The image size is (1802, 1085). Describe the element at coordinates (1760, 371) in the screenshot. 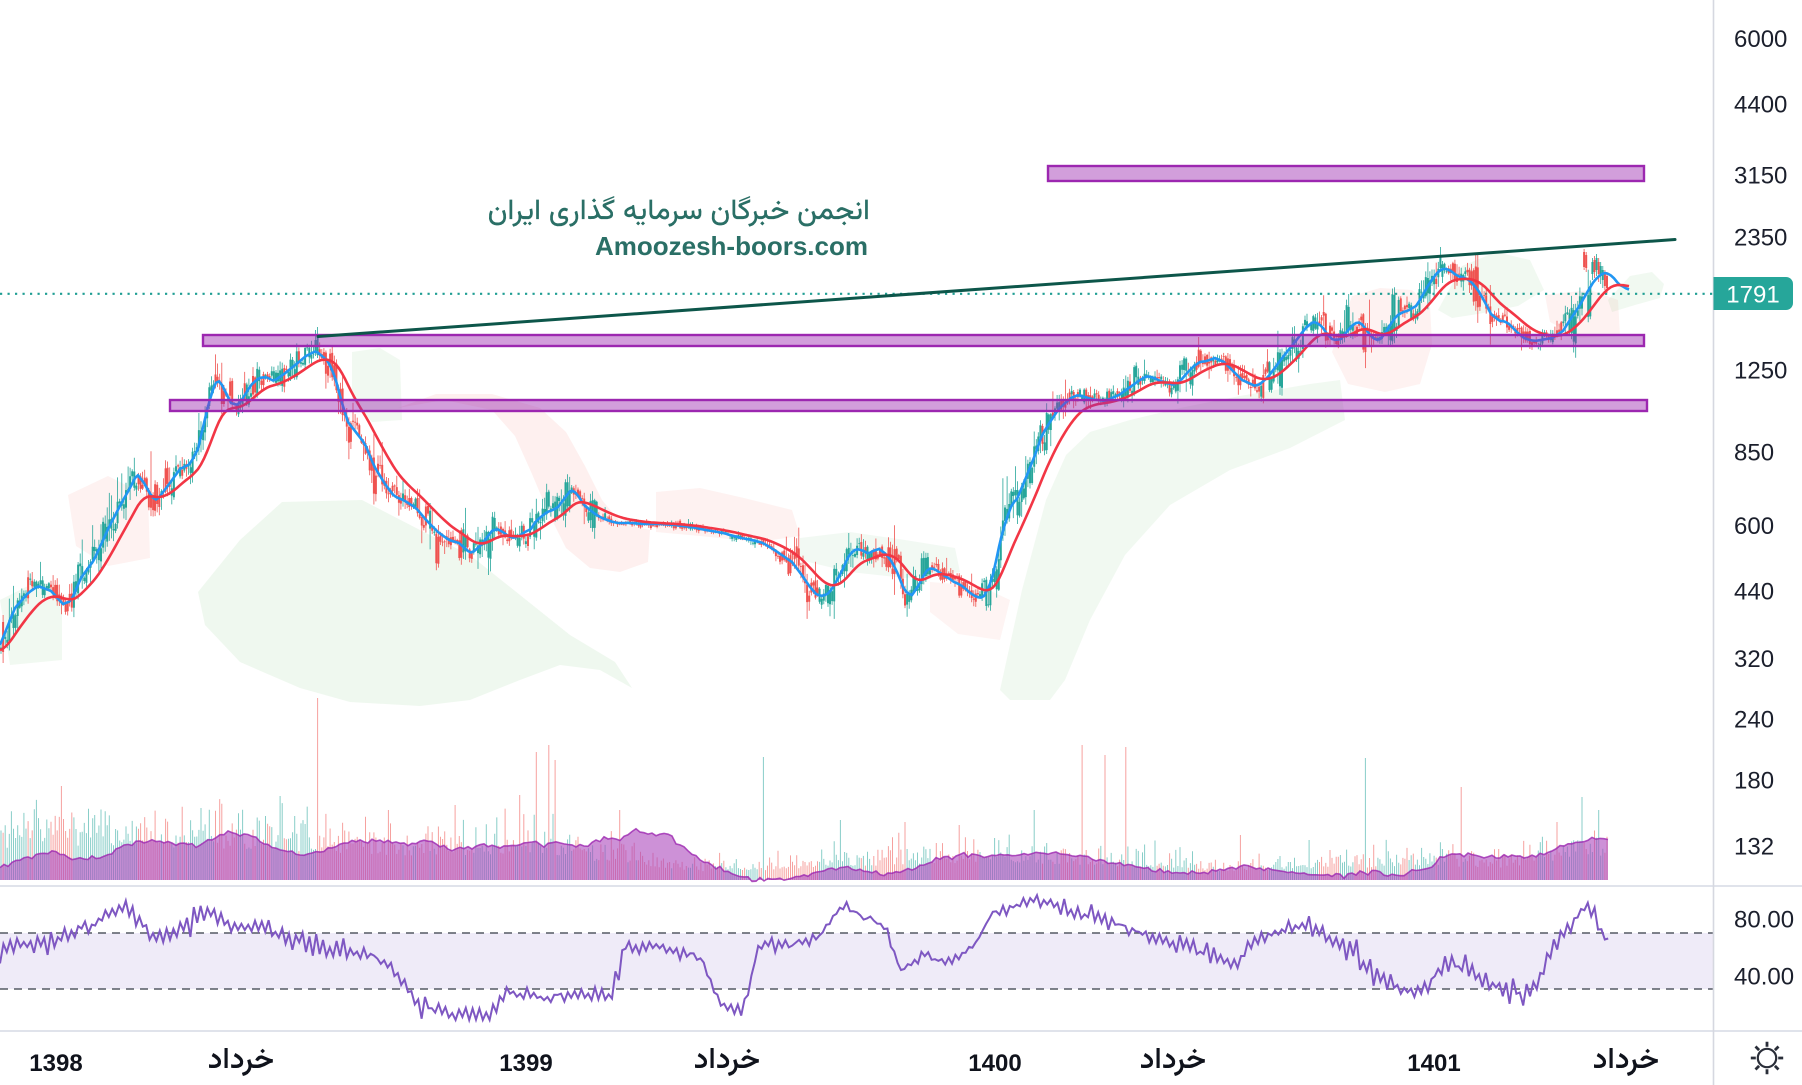

I see `svg-text: 1250` at that location.